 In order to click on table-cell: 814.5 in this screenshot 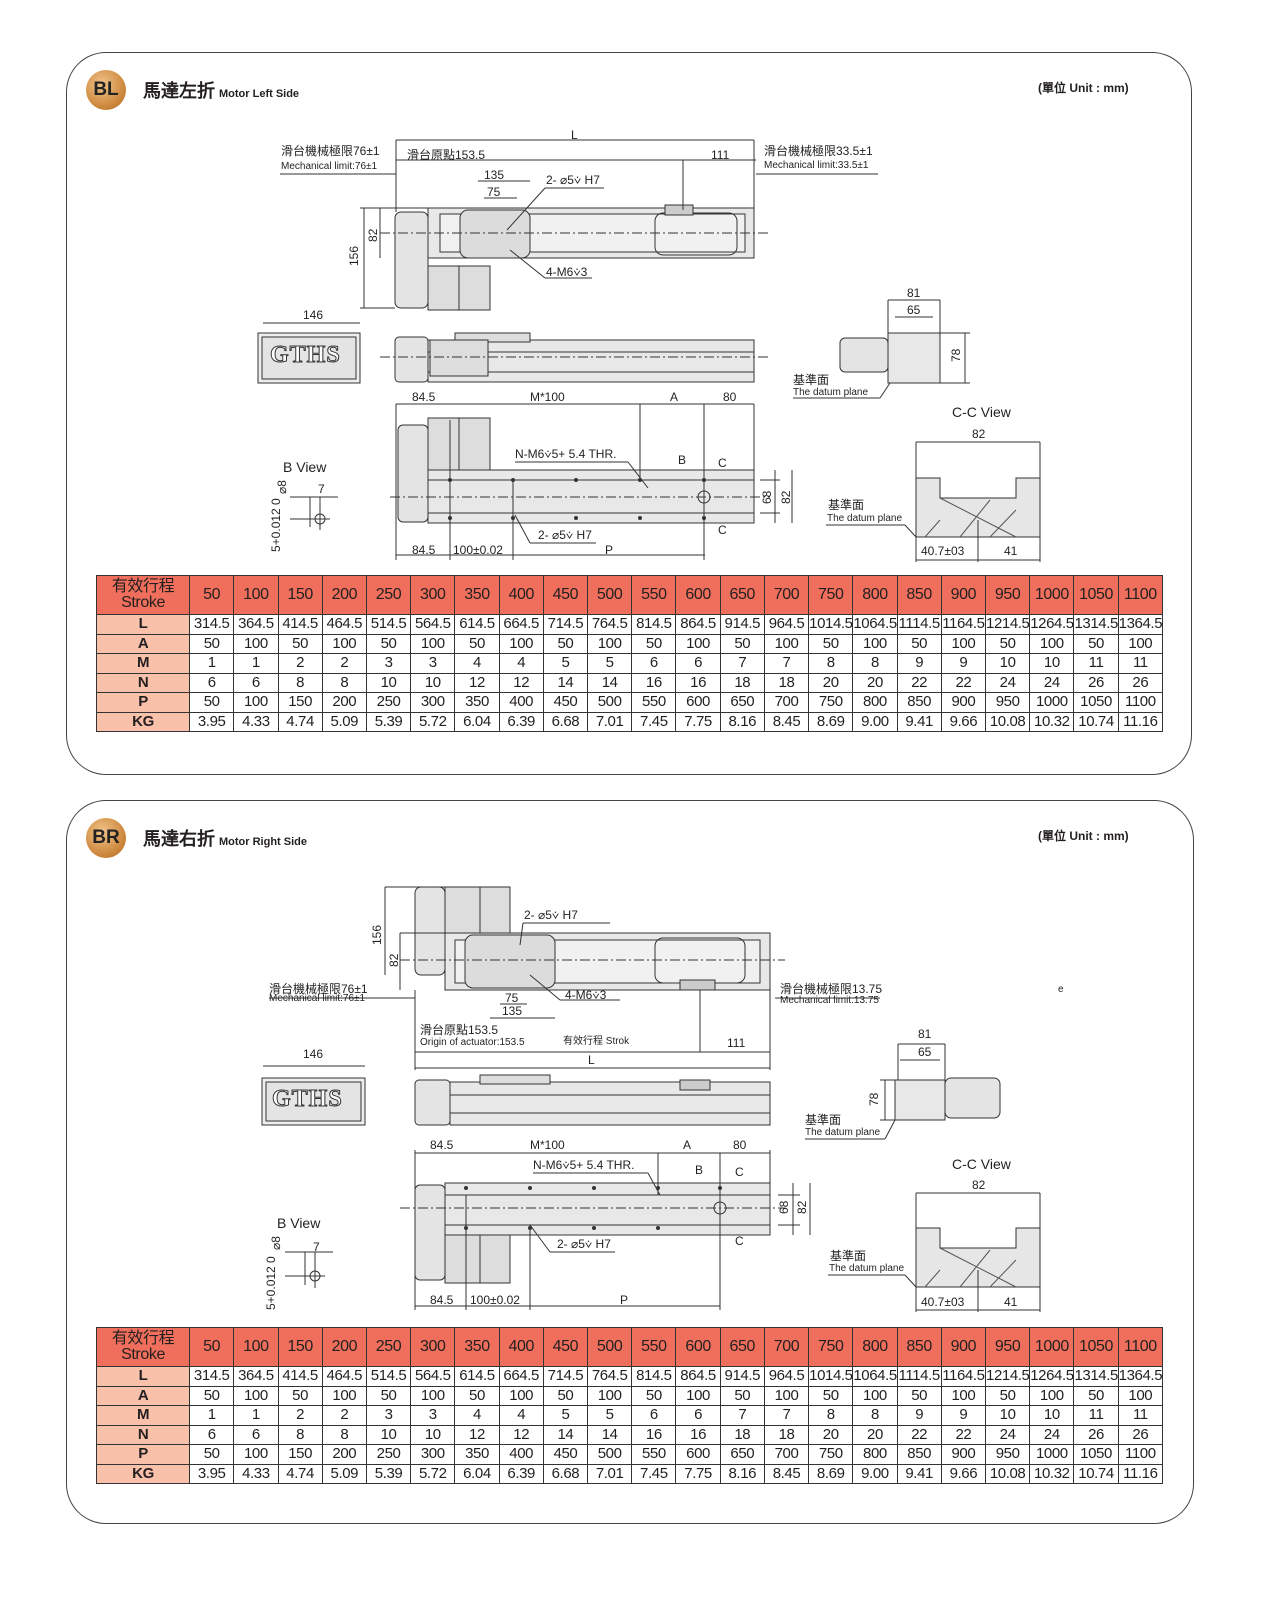, I will do `click(654, 624)`.